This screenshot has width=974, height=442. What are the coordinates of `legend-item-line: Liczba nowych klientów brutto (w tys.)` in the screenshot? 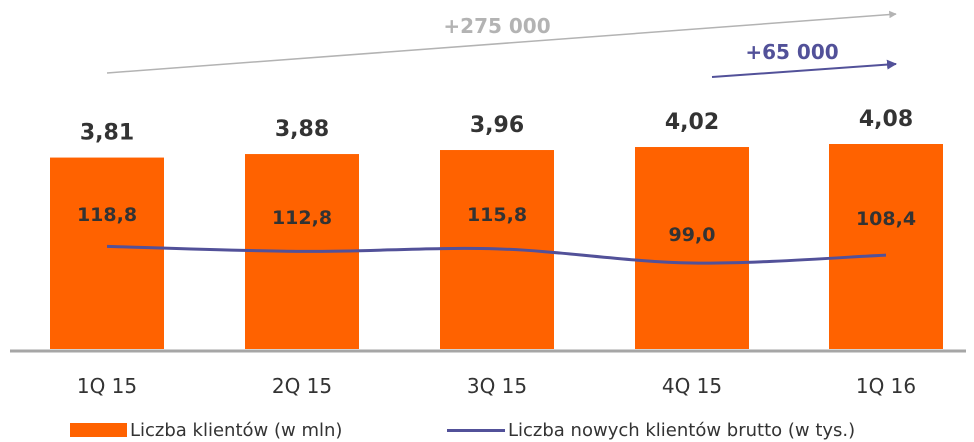 It's located at (651, 430).